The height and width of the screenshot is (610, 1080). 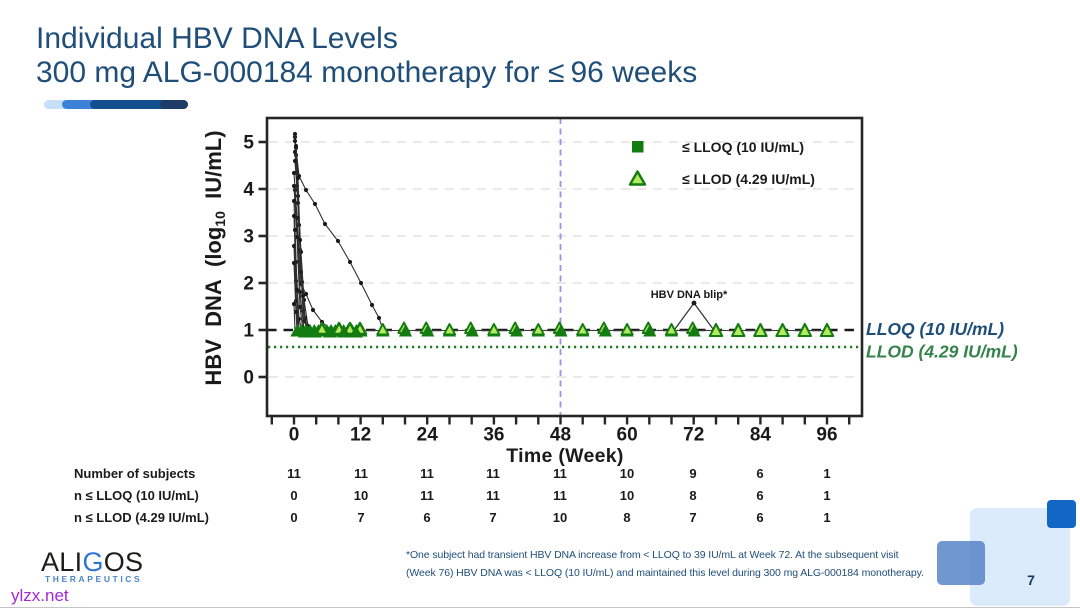 What do you see at coordinates (743, 147) in the screenshot?
I see `svg-text: ≤ LLOQ (10 IU/mL)` at bounding box center [743, 147].